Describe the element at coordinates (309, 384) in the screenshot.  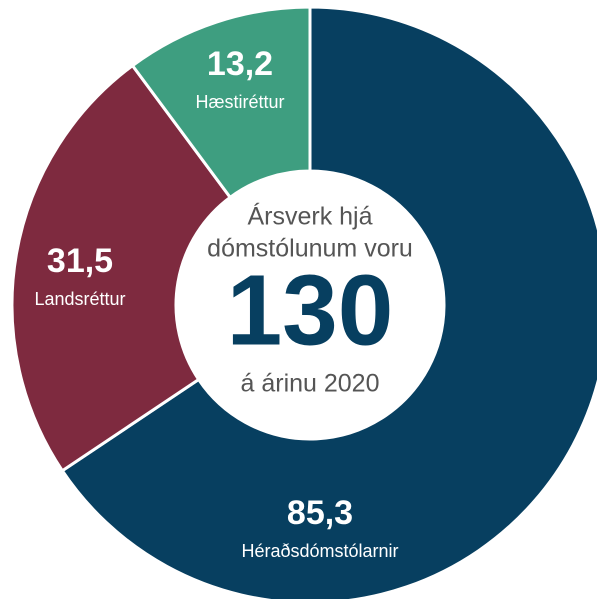
I see `center-note: á árinu 2020` at that location.